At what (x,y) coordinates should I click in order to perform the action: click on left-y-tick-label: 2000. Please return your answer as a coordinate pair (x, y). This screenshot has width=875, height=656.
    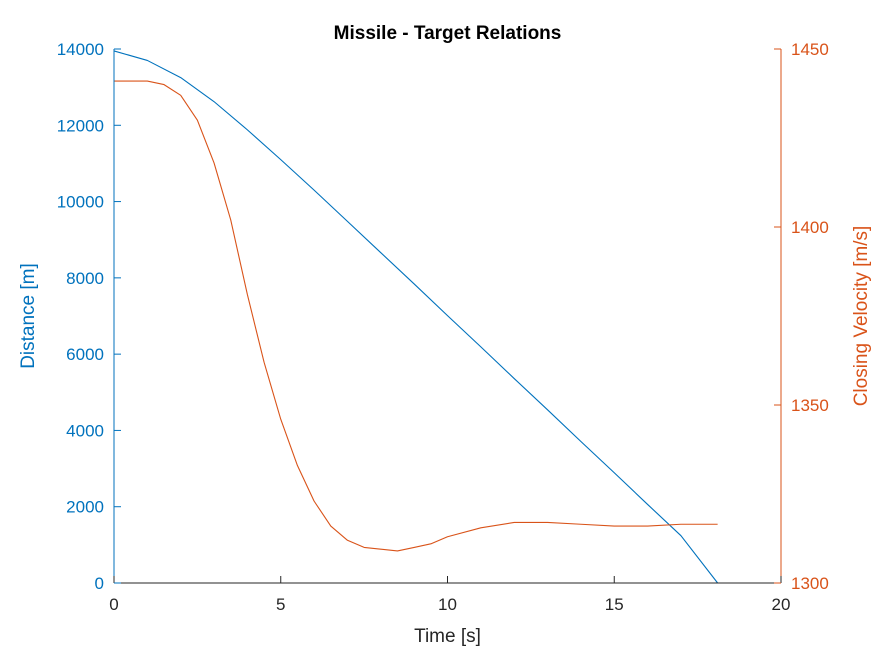
    Looking at the image, I should click on (85, 507).